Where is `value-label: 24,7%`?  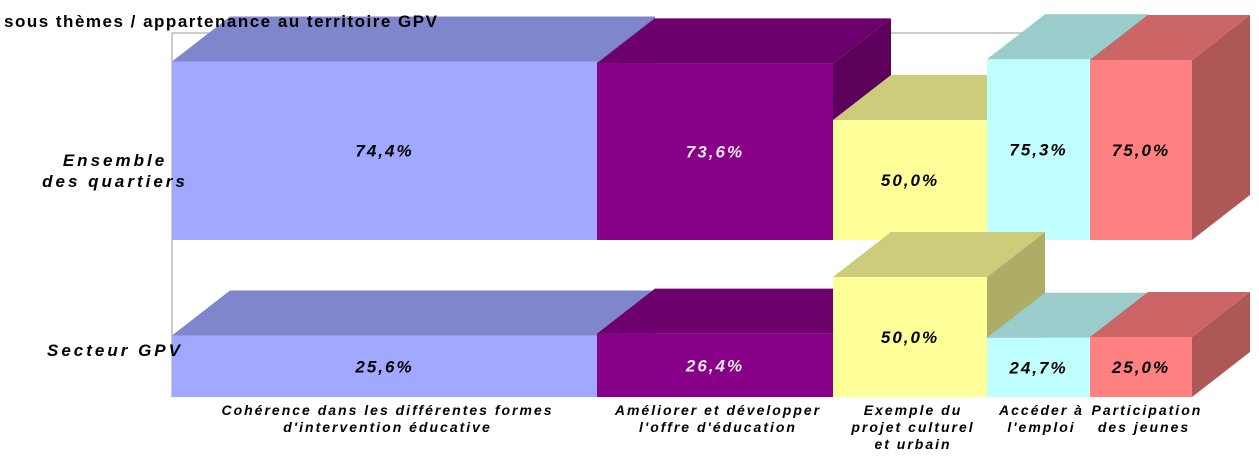 value-label: 24,7% is located at coordinates (1037, 367).